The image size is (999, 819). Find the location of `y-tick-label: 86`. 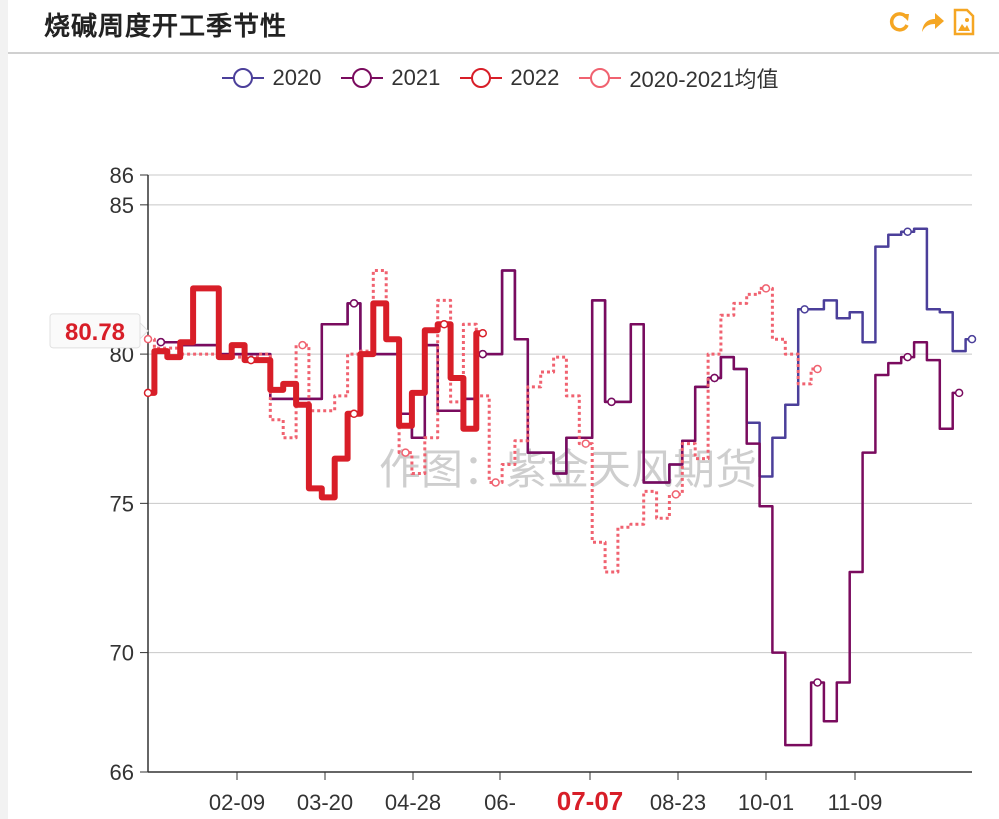

y-tick-label: 86 is located at coordinates (122, 175).